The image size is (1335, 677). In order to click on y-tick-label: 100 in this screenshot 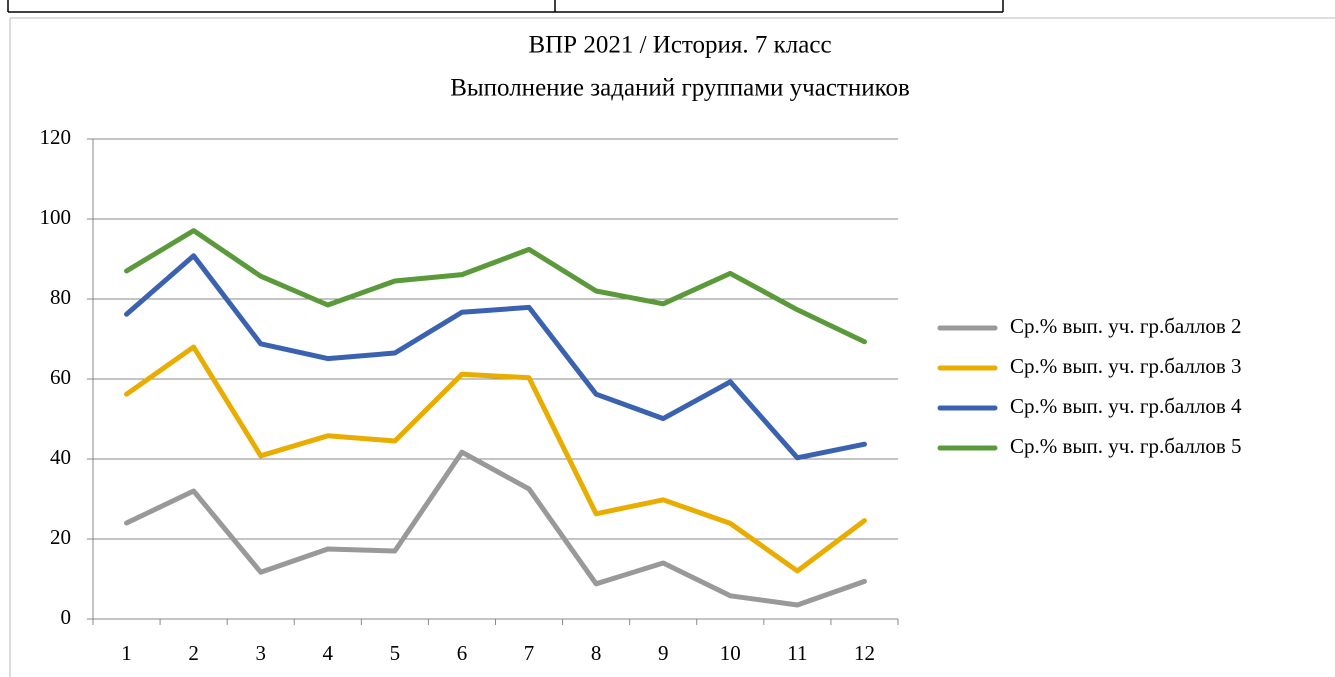, I will do `click(56, 217)`.